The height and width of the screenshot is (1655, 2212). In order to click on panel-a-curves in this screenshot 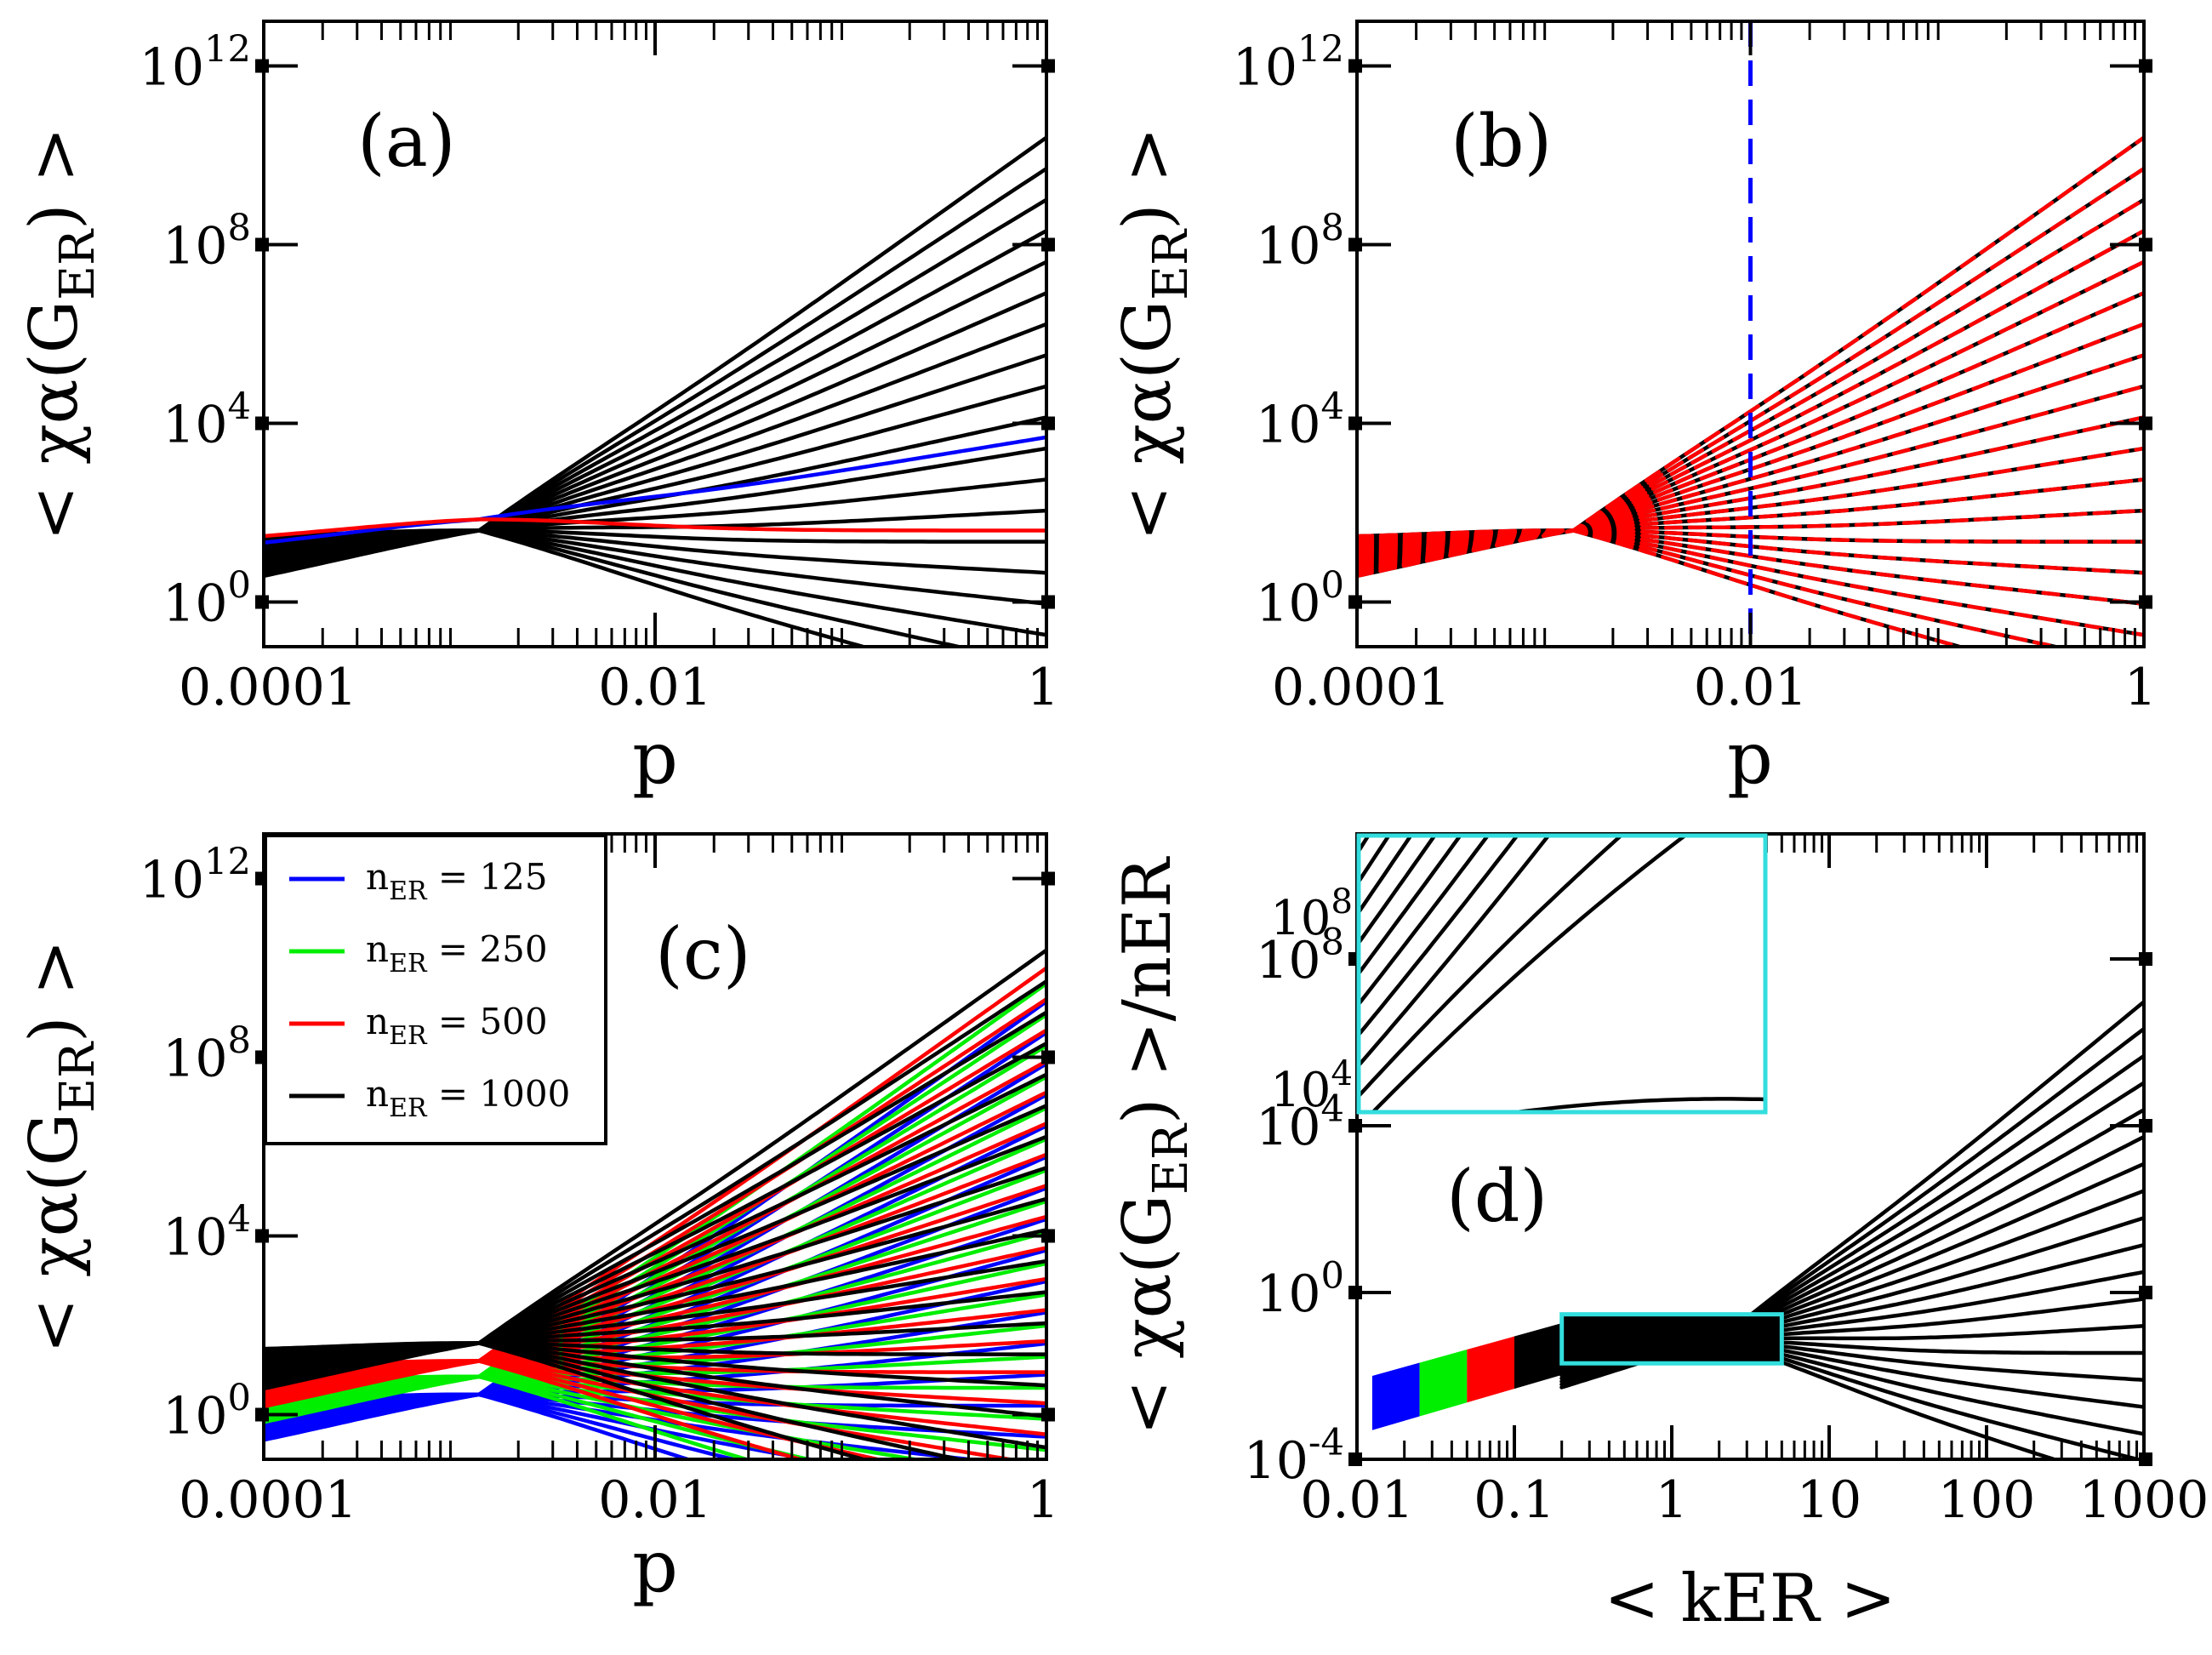, I will do `click(655, 391)`.